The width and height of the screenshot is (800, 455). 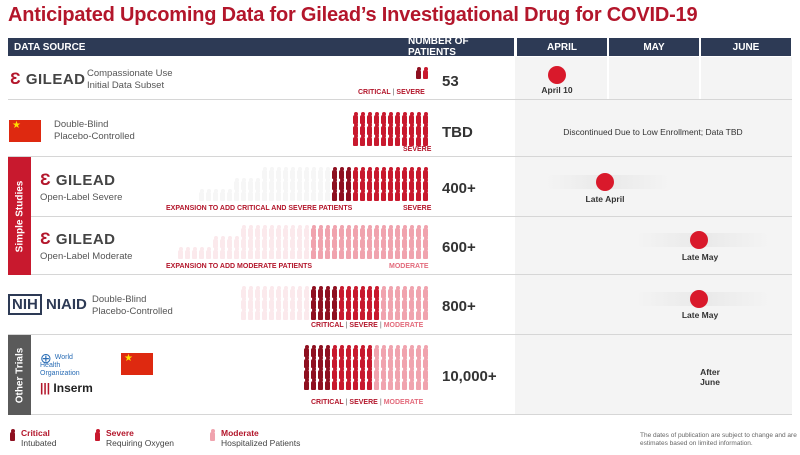 I want to click on patient-count: 800+, so click(x=459, y=306).